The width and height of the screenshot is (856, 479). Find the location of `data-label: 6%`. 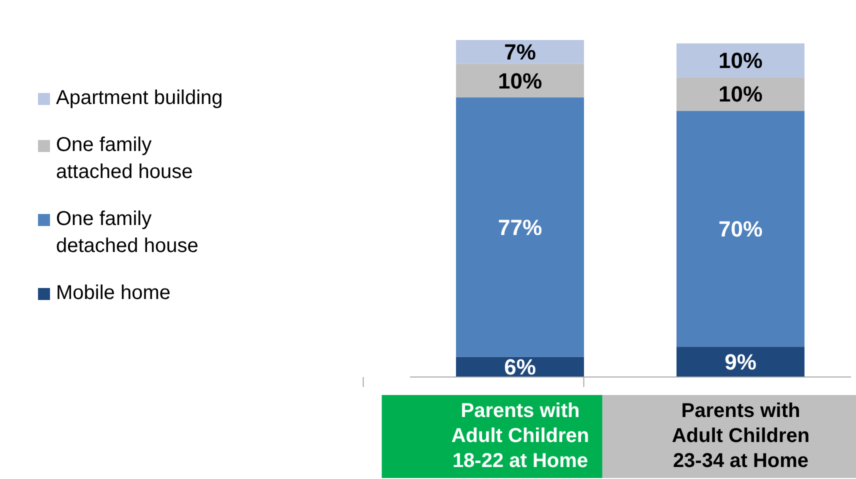

data-label: 6% is located at coordinates (520, 367).